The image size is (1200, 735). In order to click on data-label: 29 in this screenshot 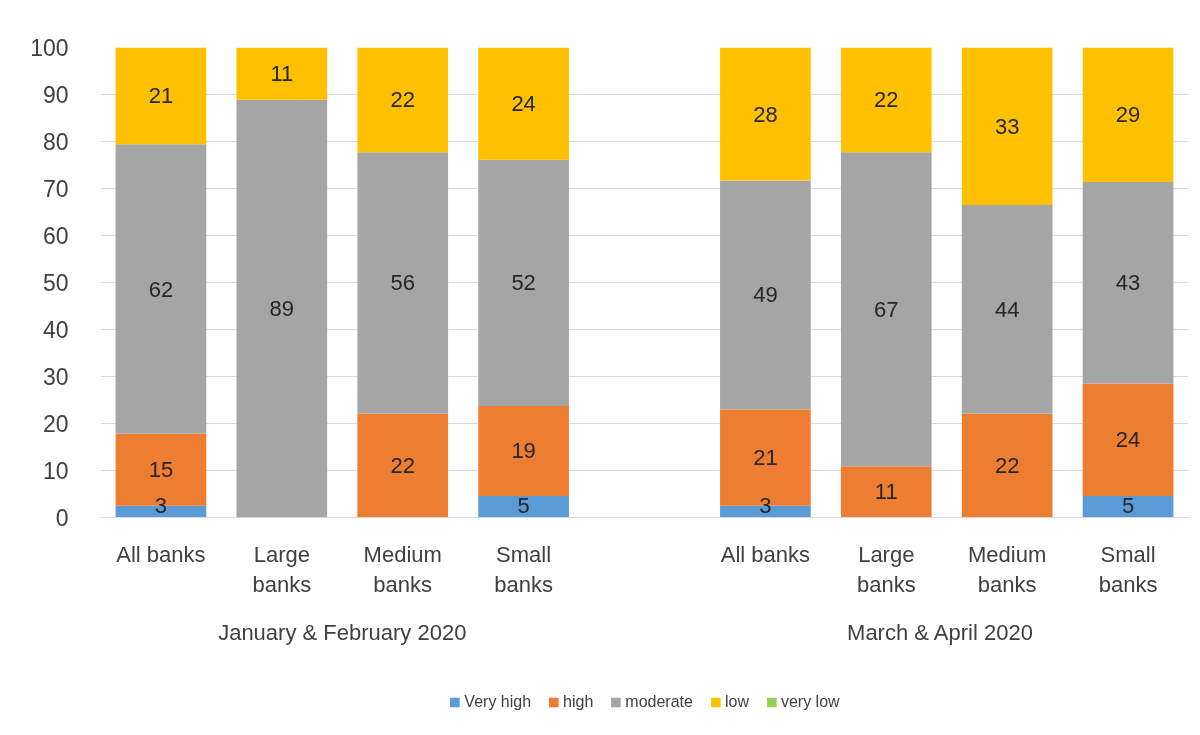, I will do `click(1128, 115)`.